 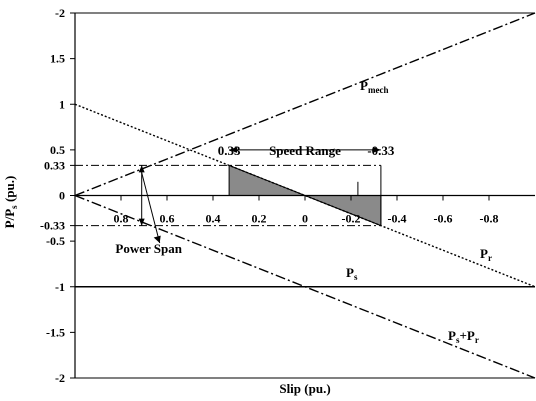 I want to click on power-span-arrowhead-top, so click(x=141, y=169).